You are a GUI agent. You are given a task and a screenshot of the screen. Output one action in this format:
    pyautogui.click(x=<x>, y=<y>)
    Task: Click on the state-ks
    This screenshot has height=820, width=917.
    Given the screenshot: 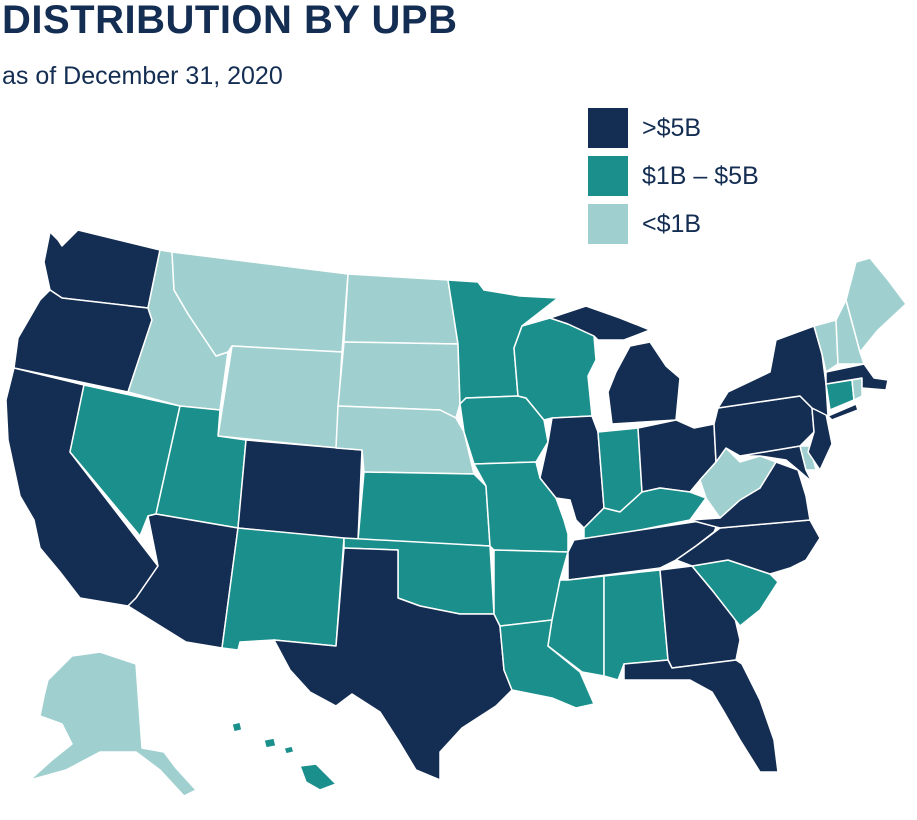 What is the action you would take?
    pyautogui.click(x=424, y=509)
    